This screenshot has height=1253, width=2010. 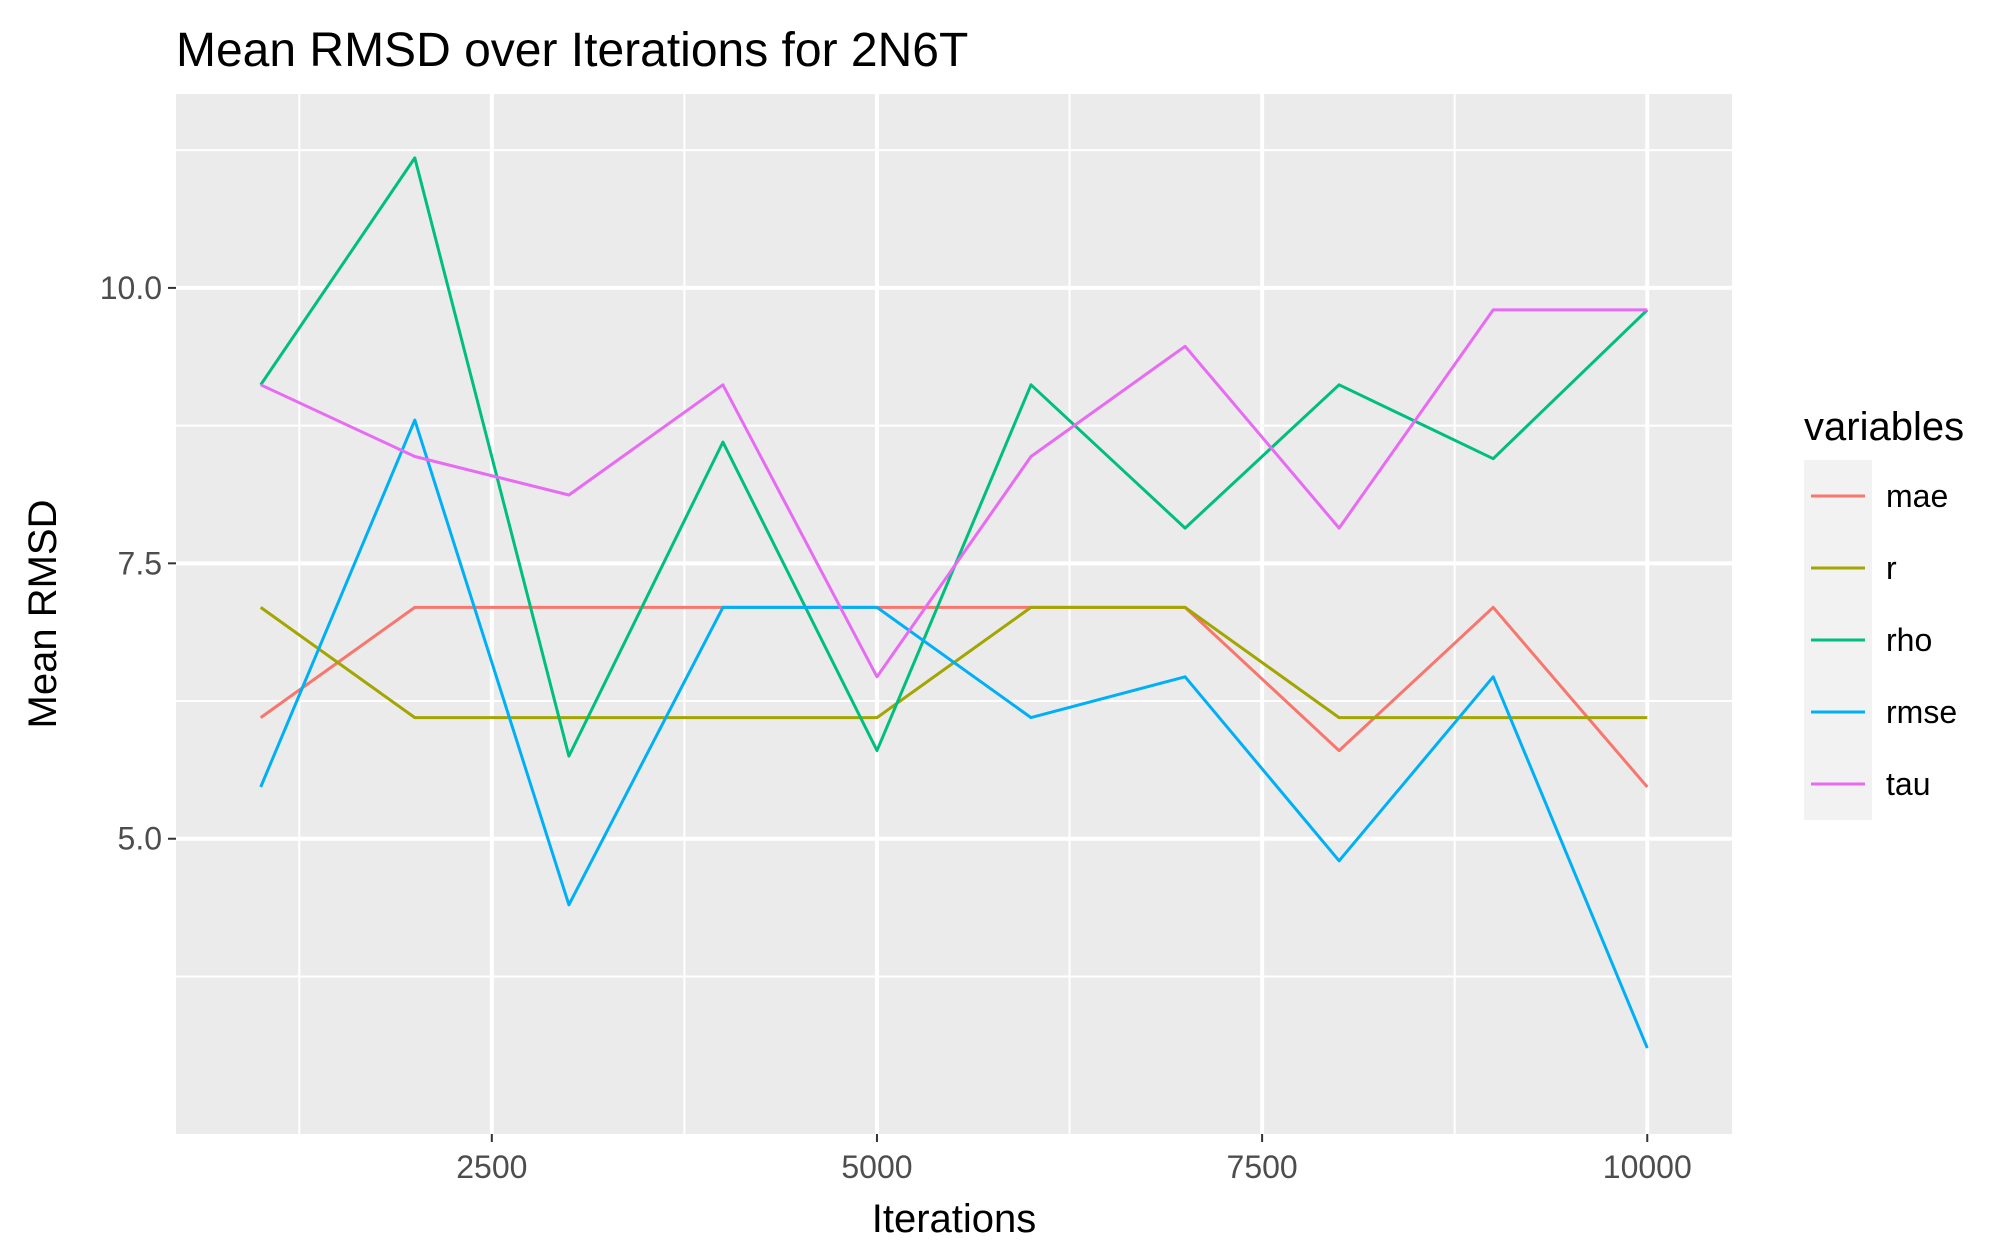 What do you see at coordinates (1868, 640) in the screenshot?
I see `legend-item-rho: rho` at bounding box center [1868, 640].